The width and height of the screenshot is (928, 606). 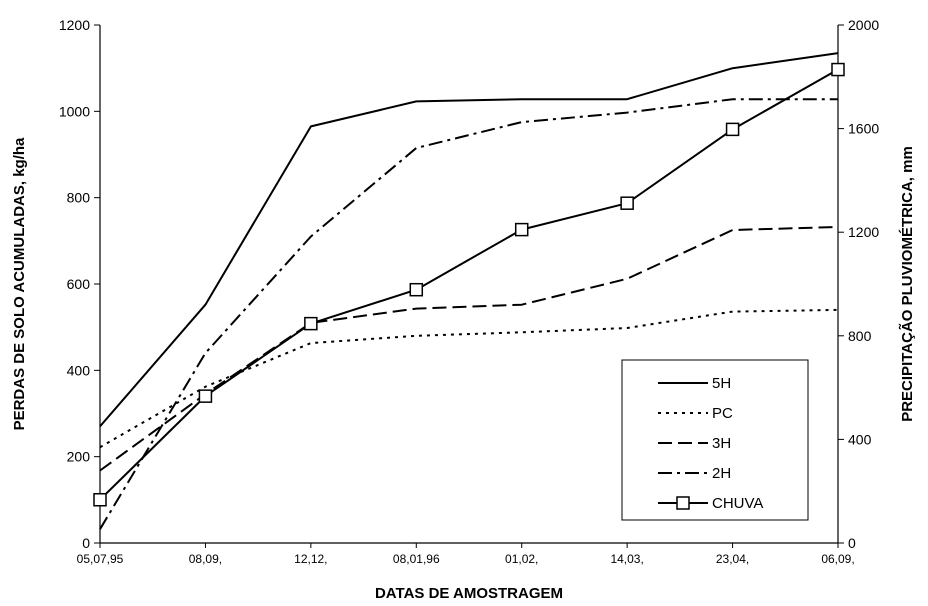 What do you see at coordinates (521, 559) in the screenshot?
I see `x-tick-label: 01,02,` at bounding box center [521, 559].